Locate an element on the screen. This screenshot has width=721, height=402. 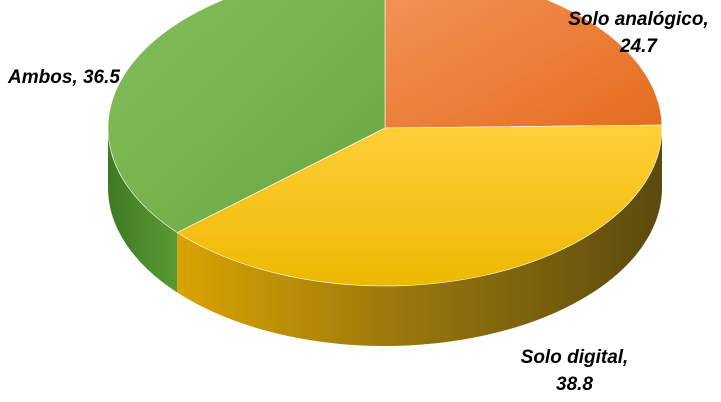
data-label-solo-digital: Solo digital, 38.8 is located at coordinates (574, 371).